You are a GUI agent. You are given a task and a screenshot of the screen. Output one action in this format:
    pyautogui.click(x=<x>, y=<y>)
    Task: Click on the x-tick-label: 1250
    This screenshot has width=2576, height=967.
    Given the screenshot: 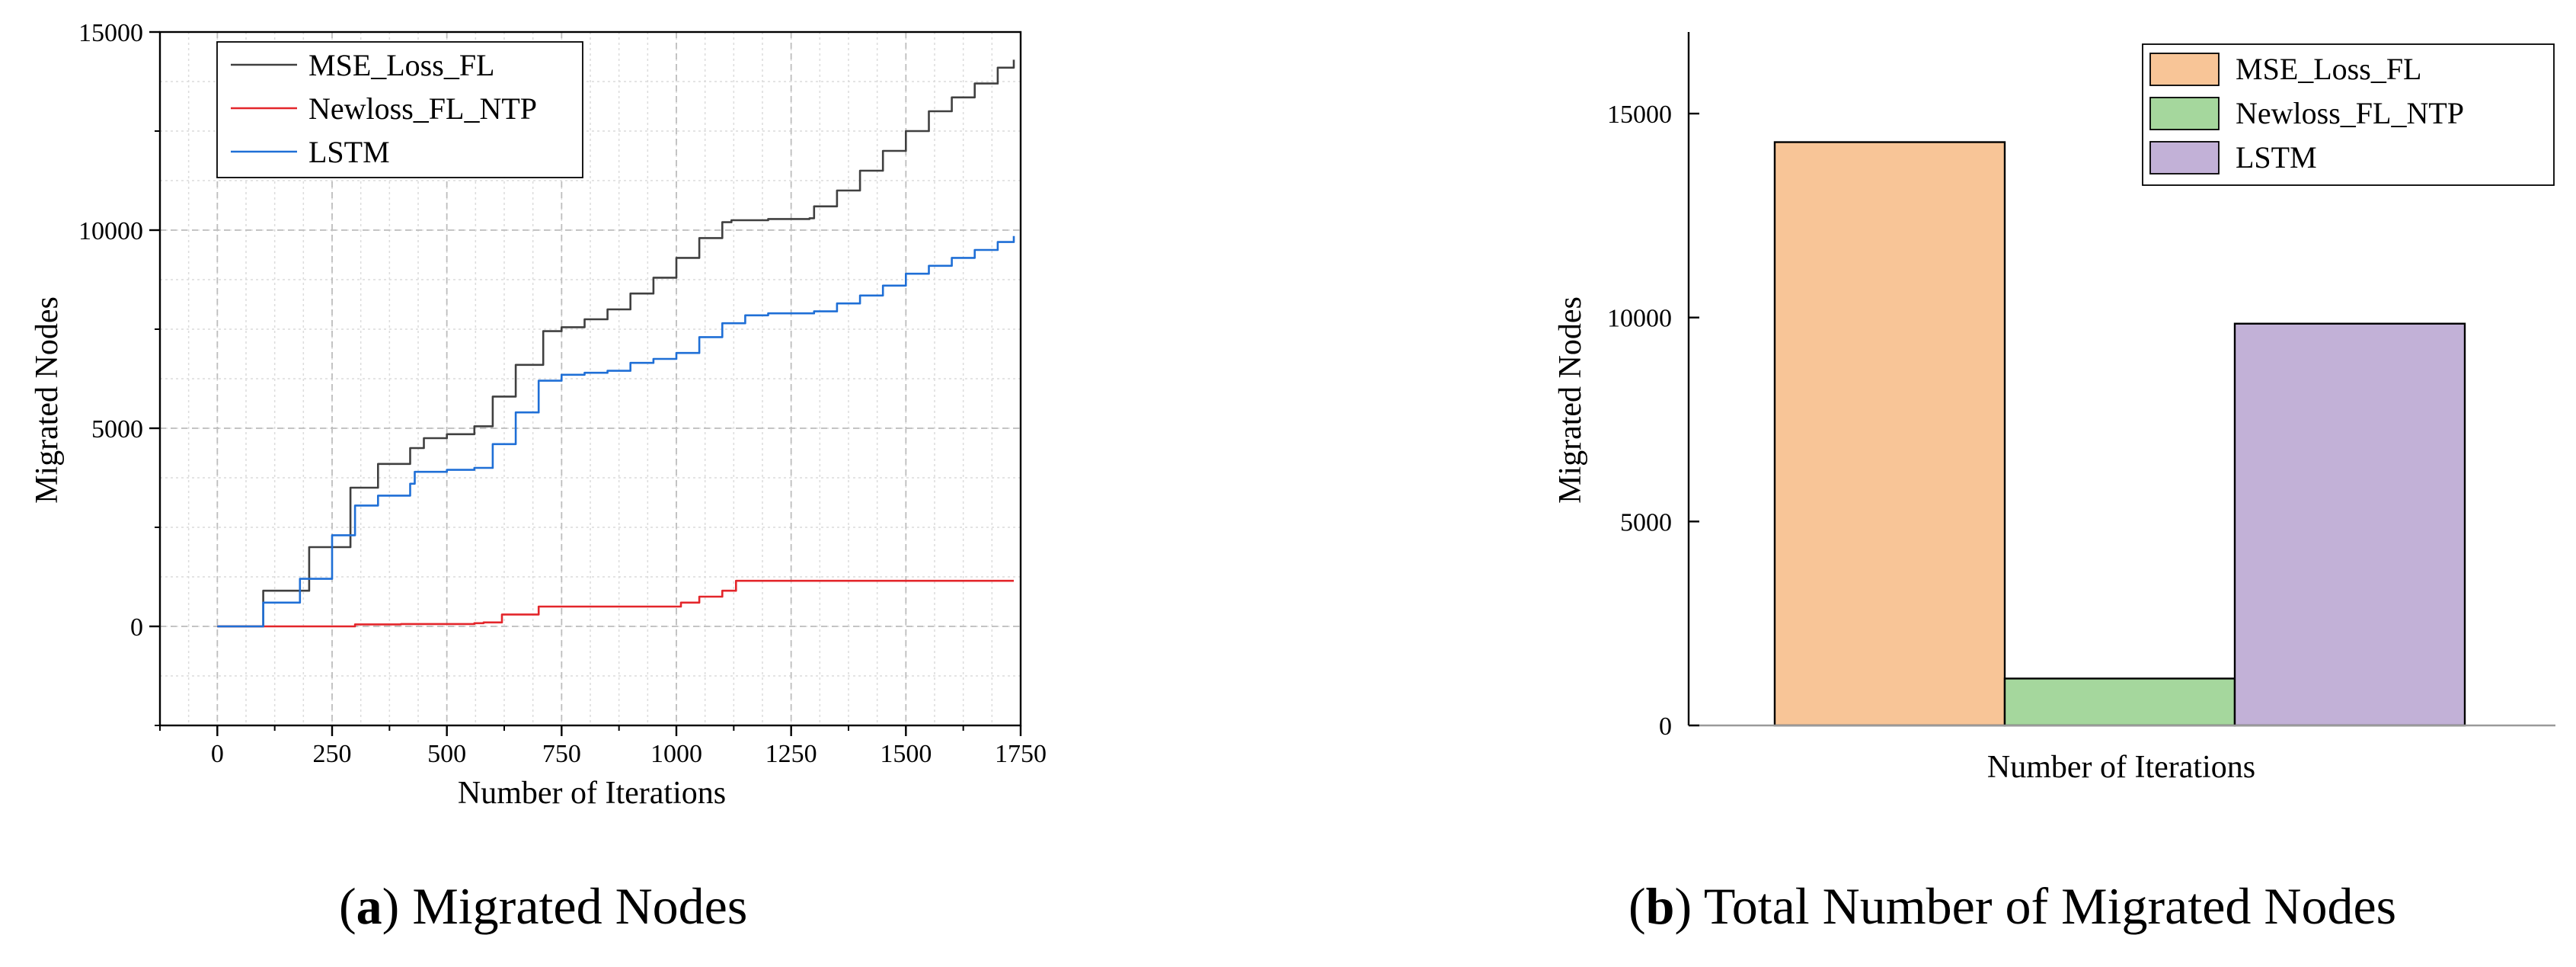 What is the action you would take?
    pyautogui.click(x=791, y=754)
    